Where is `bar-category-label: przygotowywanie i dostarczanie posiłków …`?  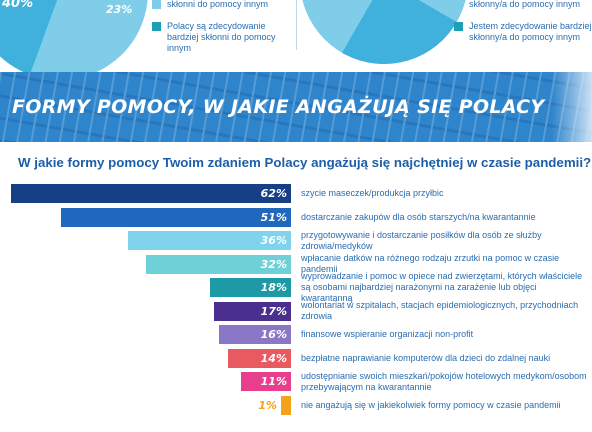
bar-category-label: przygotowywanie i dostarczanie posiłków … is located at coordinates (421, 240).